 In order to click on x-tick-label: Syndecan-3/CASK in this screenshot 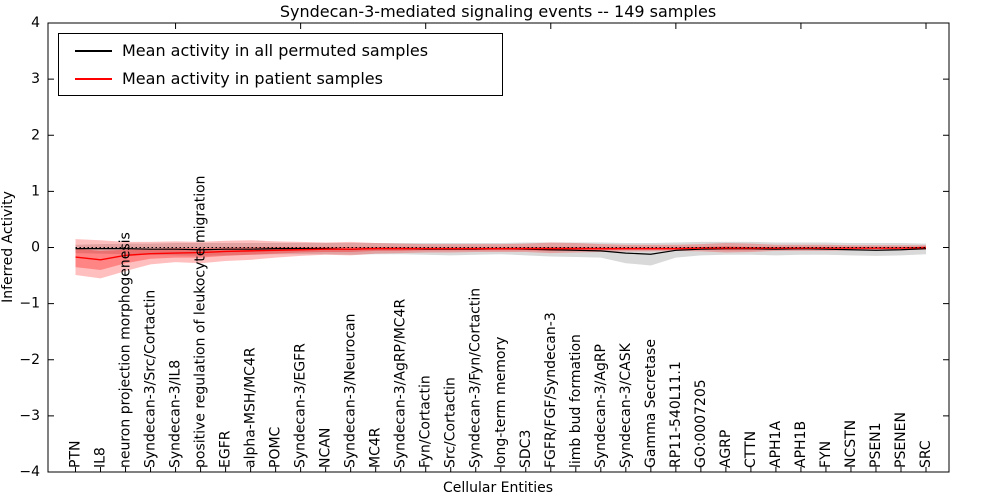, I will do `click(626, 405)`.